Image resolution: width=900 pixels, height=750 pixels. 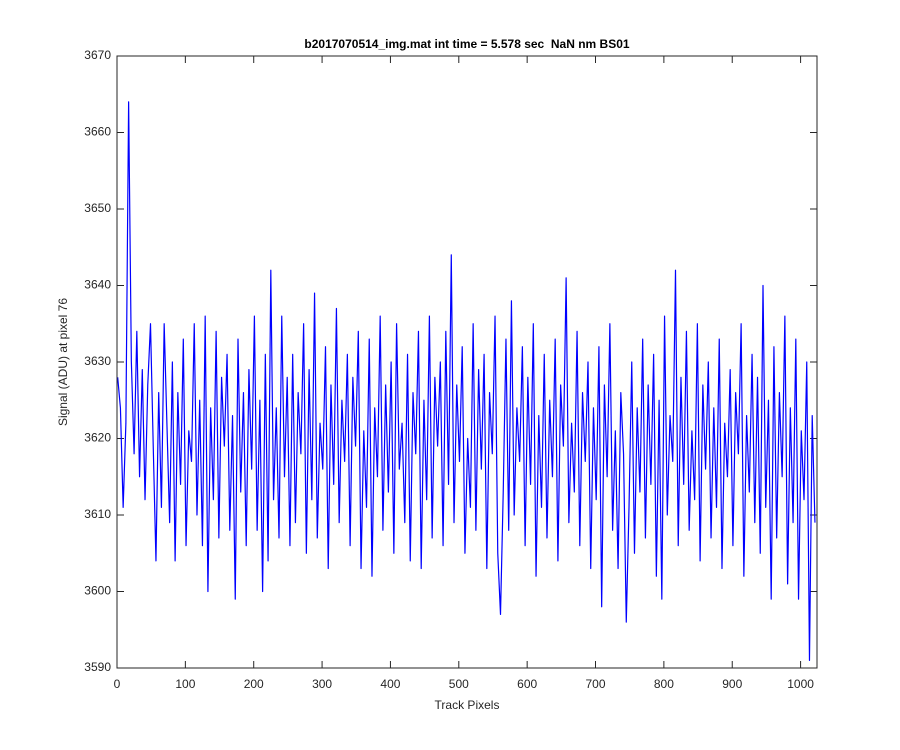 I want to click on y-tick-label: 3660, so click(x=97, y=132).